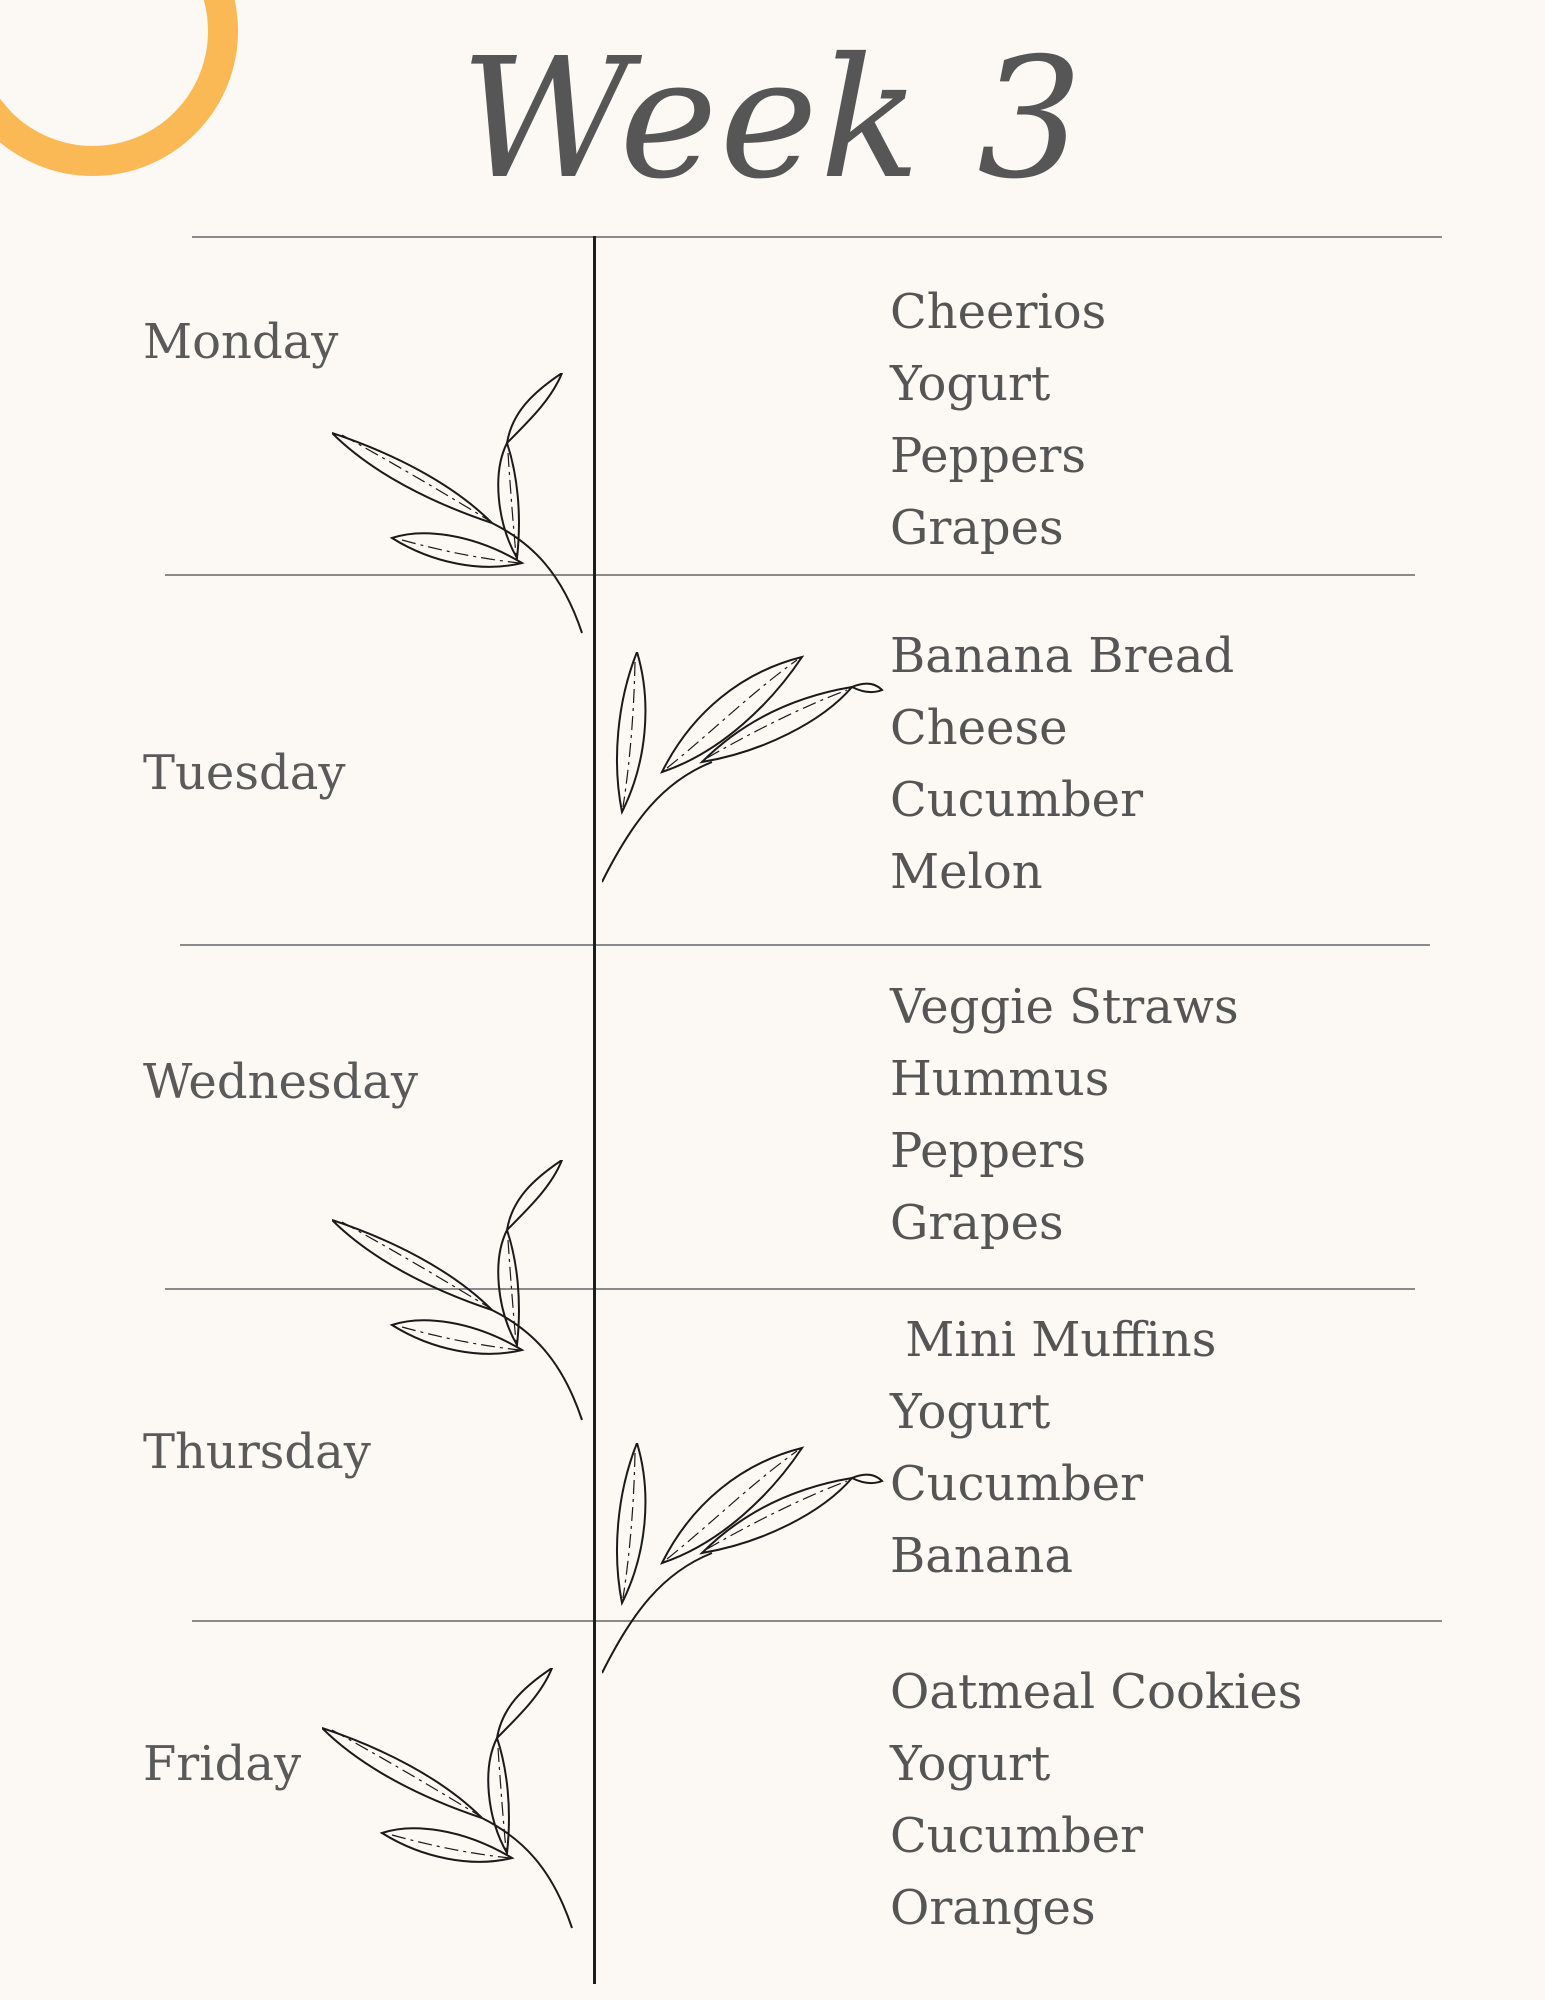 The image size is (1545, 2000). Describe the element at coordinates (241, 342) in the screenshot. I see `day-label-monday: Monday` at that location.